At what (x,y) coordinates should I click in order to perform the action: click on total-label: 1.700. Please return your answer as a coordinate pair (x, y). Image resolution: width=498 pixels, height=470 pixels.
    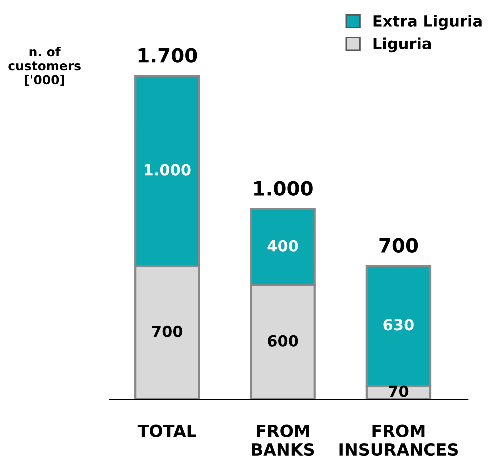
    Looking at the image, I should click on (168, 55).